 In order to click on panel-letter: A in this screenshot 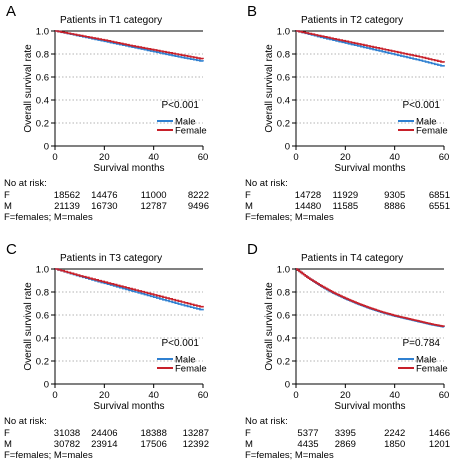, I will do `click(11, 11)`.